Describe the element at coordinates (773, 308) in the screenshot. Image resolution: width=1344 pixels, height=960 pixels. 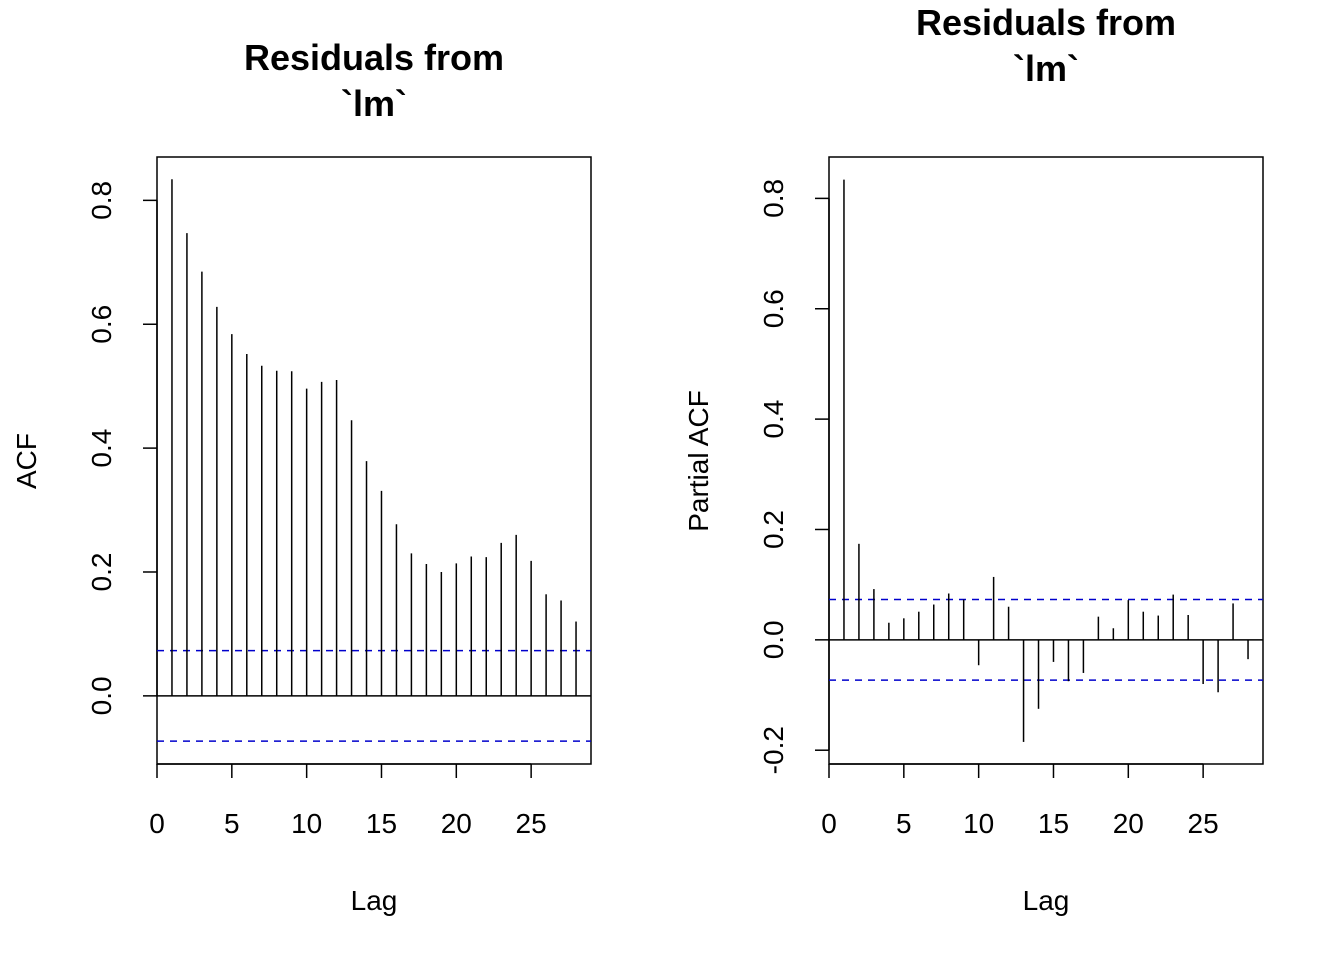
I see `pacf-y-tick-label: 0.6` at that location.